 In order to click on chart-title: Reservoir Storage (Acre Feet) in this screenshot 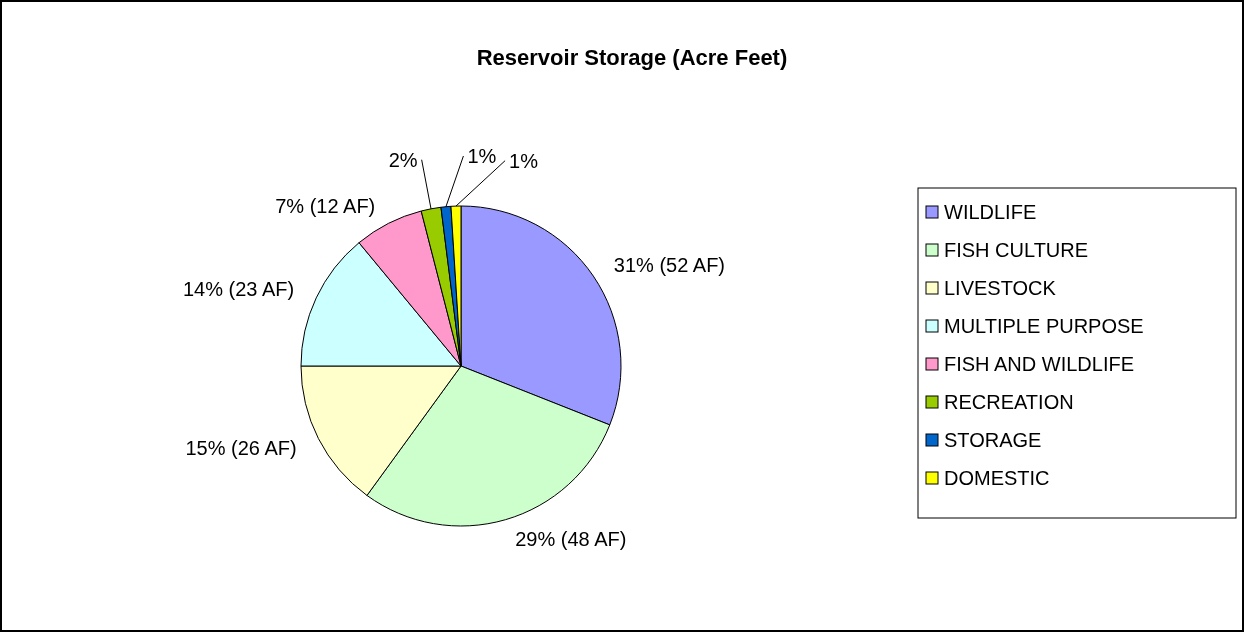, I will do `click(632, 57)`.